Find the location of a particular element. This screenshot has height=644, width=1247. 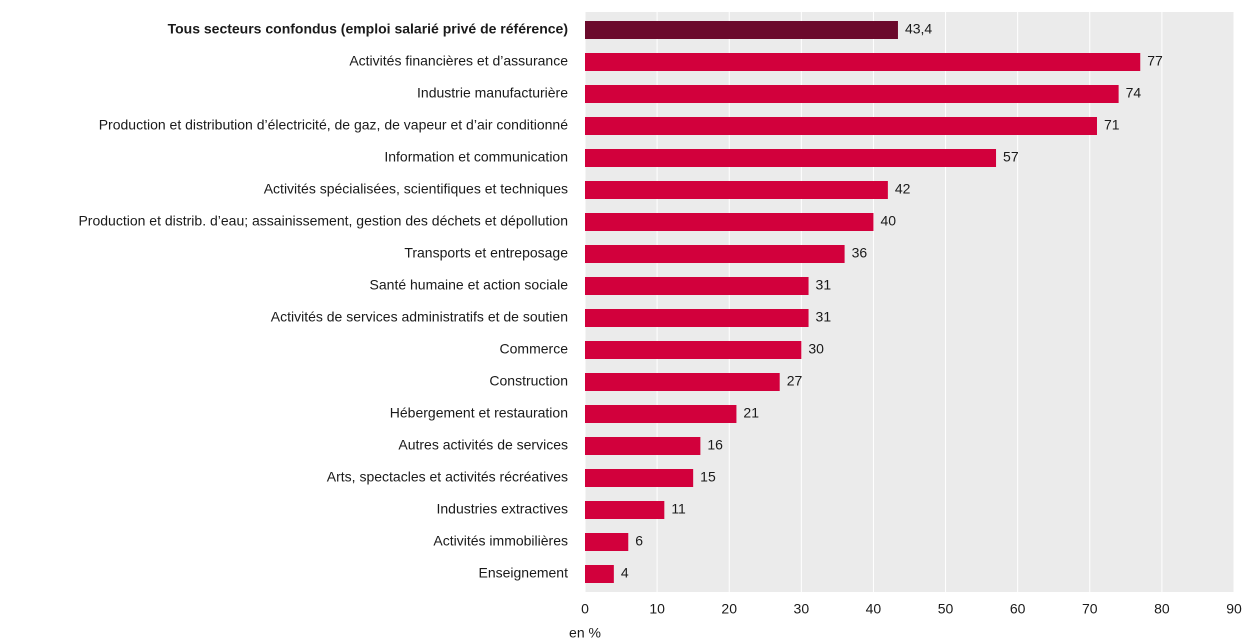

x-tick-label: 70 is located at coordinates (1090, 609).